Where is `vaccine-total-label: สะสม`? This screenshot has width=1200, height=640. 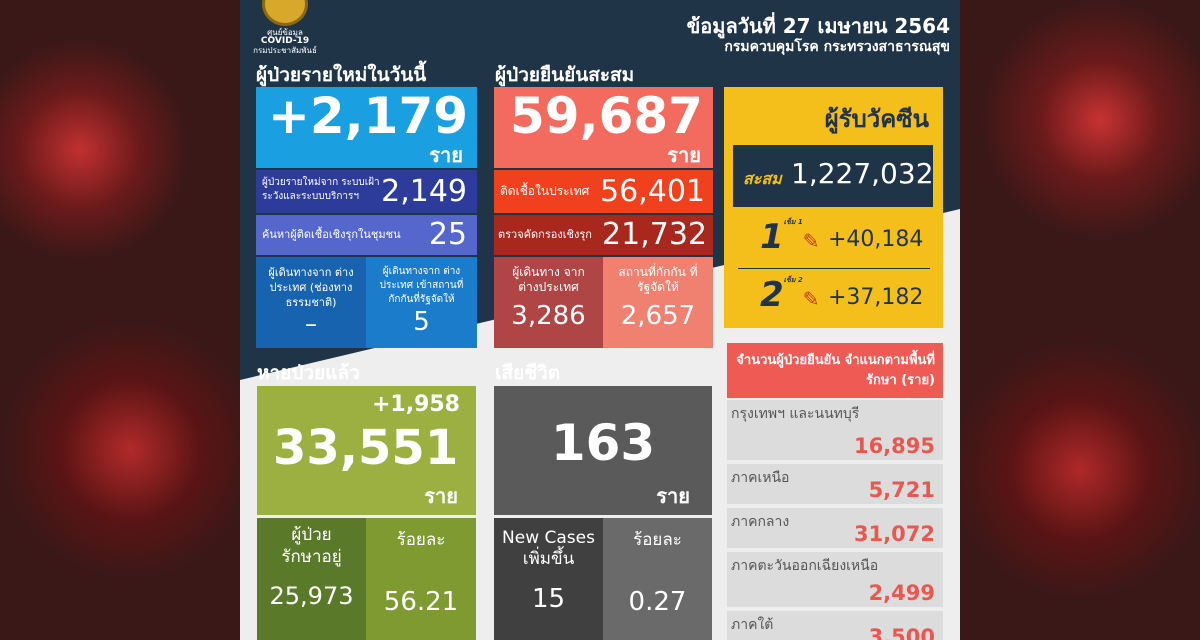
vaccine-total-label: สะสม is located at coordinates (762, 178).